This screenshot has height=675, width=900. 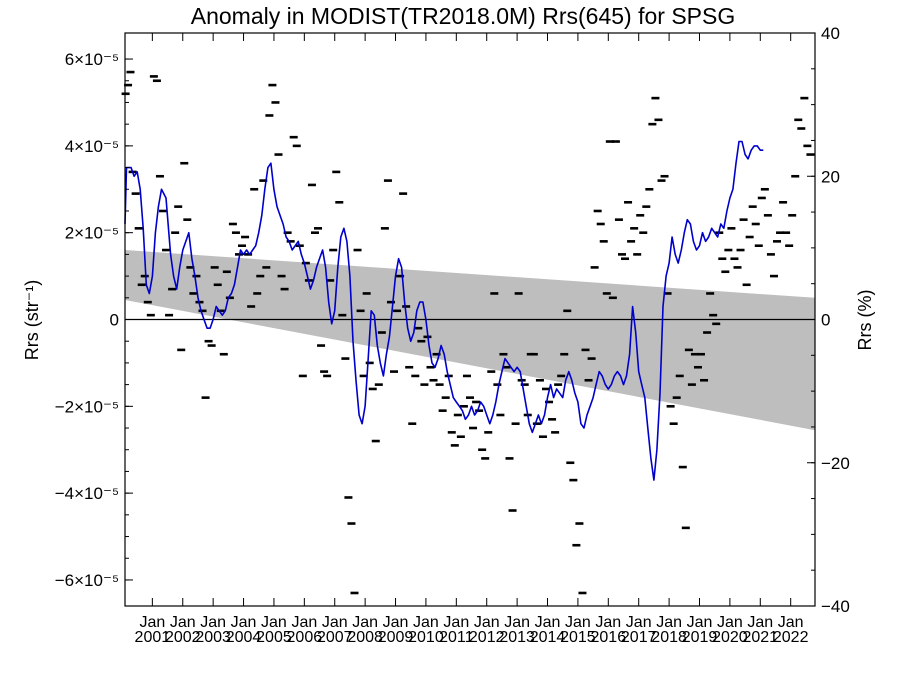 I want to click on x-tick-year-label: 2003, so click(x=213, y=637).